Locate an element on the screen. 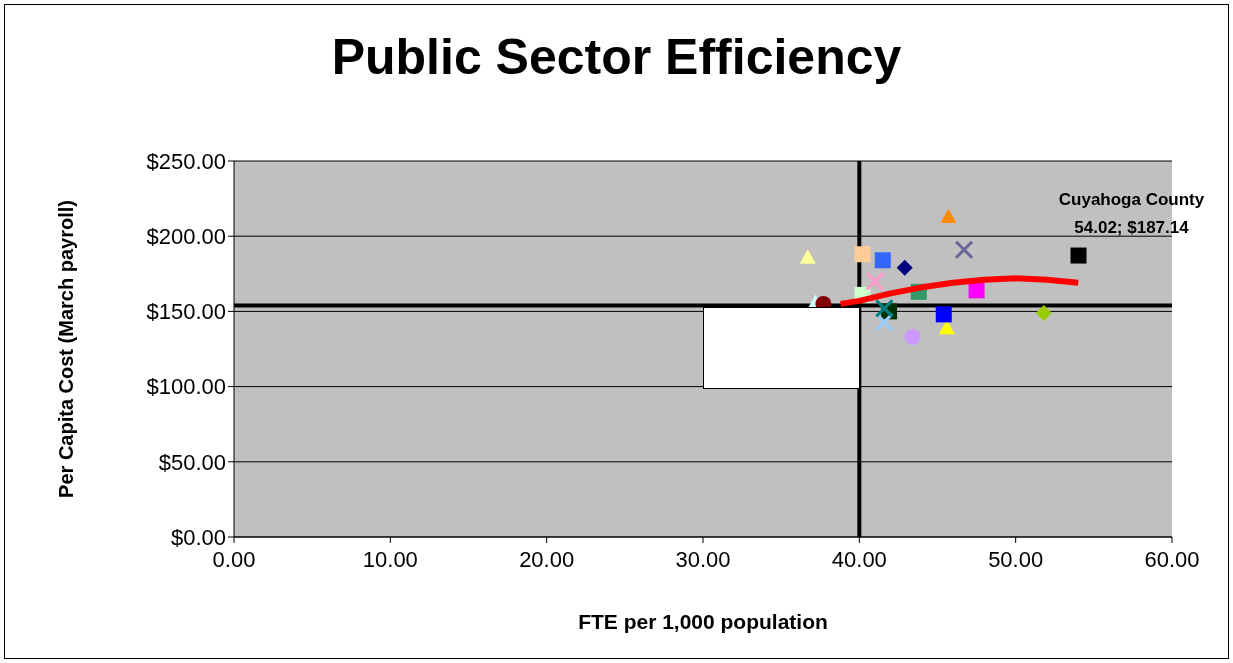 This screenshot has width=1233, height=663. y-tick-label: $150.00 is located at coordinates (186, 312).